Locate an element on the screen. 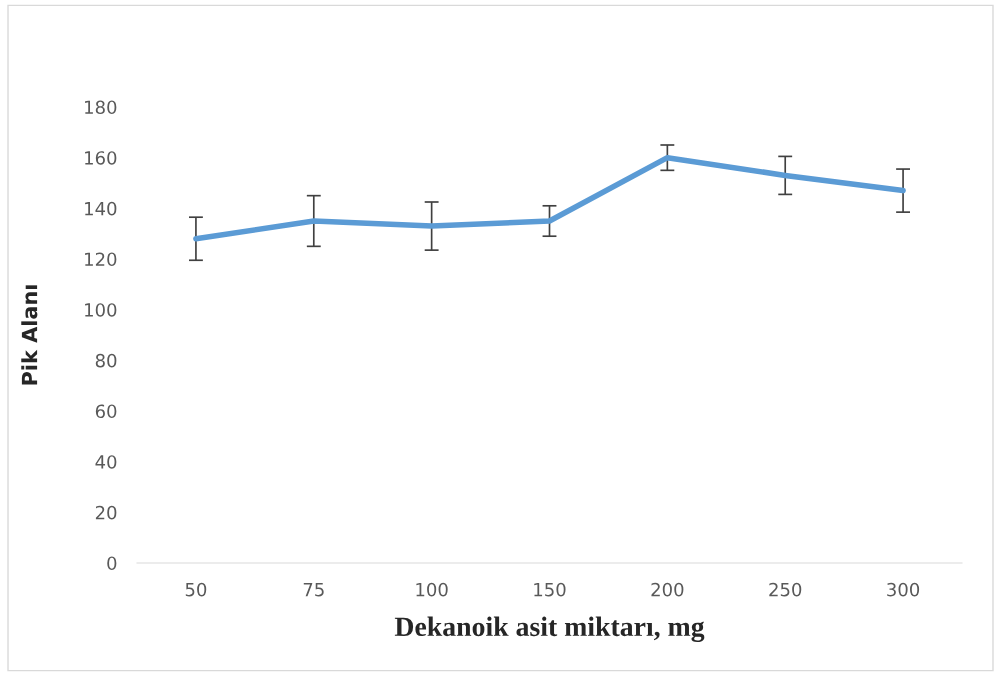 This screenshot has width=1001, height=676. y-axis-title: Pik Alanı is located at coordinates (29, 335).